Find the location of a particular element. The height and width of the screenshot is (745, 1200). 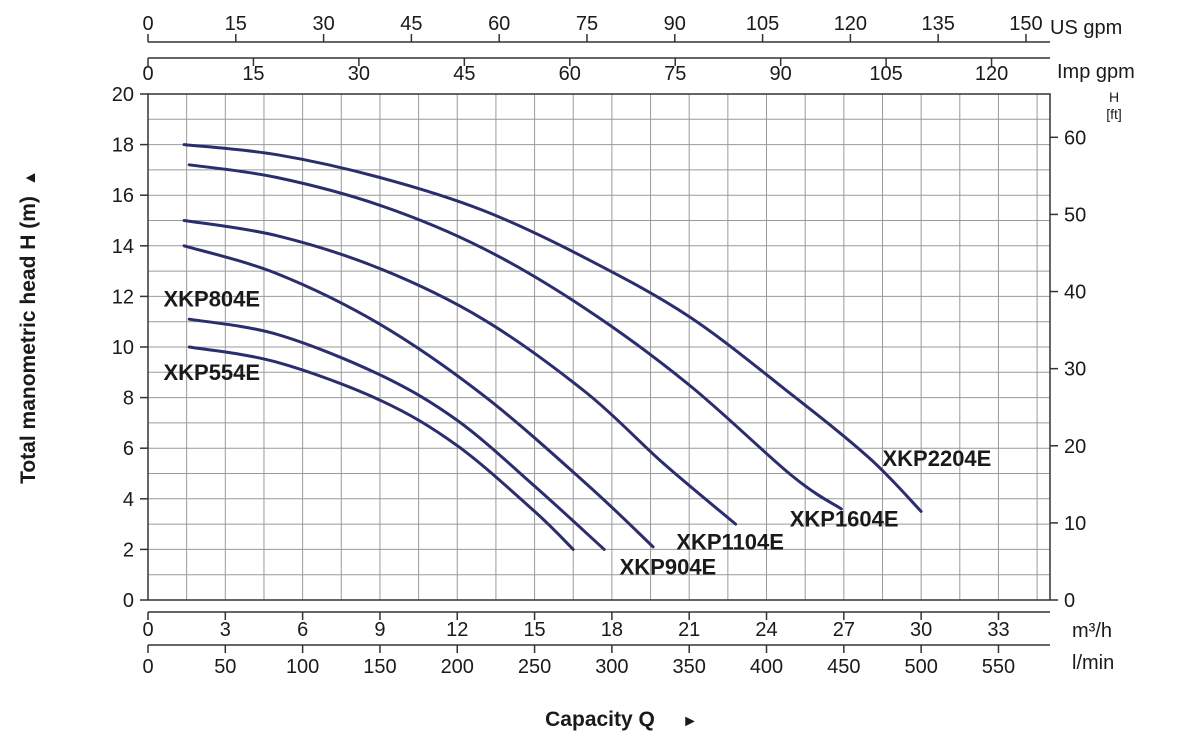

tick-label-y-m: 10 is located at coordinates (123, 348).